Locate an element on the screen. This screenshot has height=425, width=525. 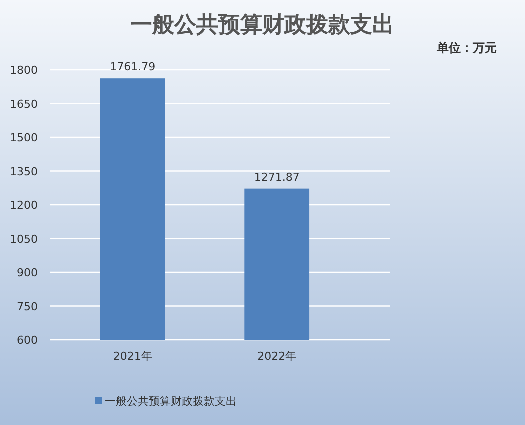
chart-title: 一般公共预算财政拨款支出 is located at coordinates (262, 25).